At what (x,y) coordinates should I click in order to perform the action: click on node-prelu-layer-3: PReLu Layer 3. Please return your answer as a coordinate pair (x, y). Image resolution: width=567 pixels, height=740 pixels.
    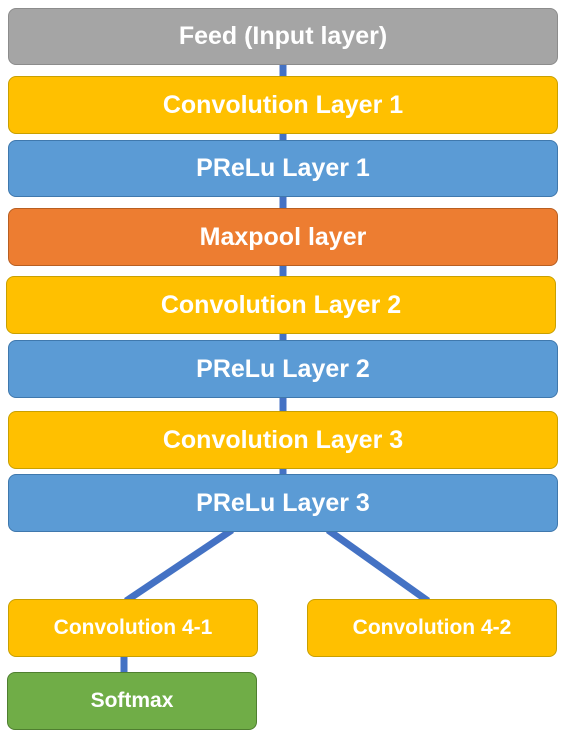
    Looking at the image, I should click on (283, 503).